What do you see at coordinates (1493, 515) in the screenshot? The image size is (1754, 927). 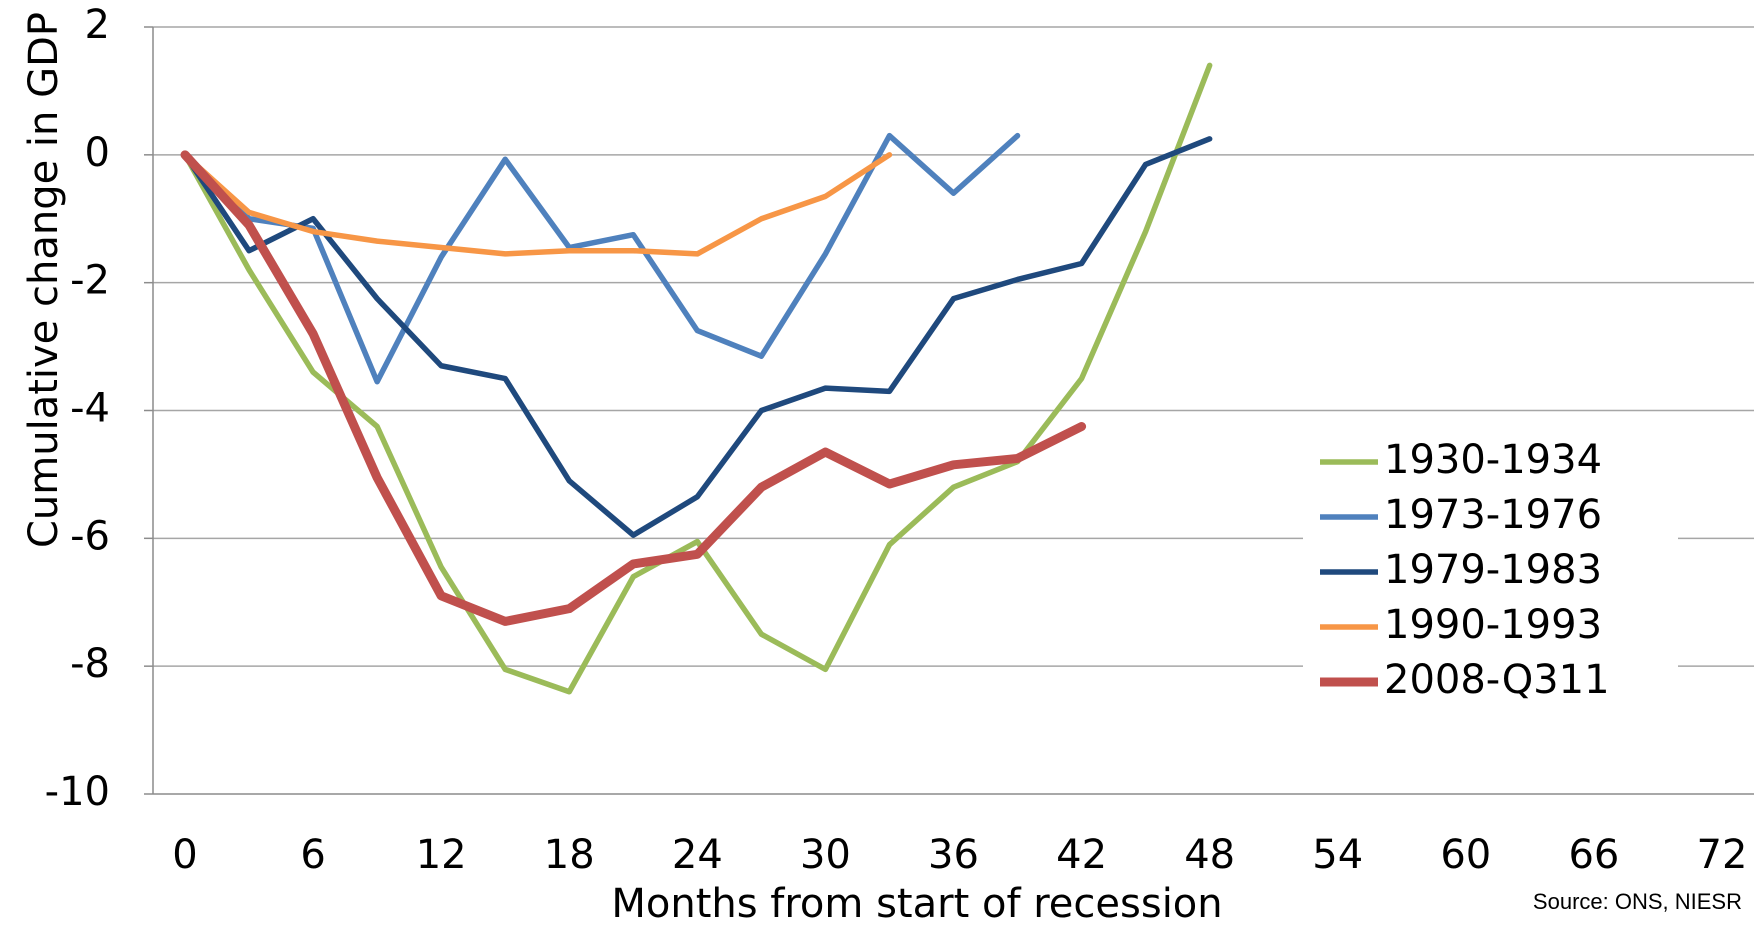 I see `legend-label: 1973-1976` at bounding box center [1493, 515].